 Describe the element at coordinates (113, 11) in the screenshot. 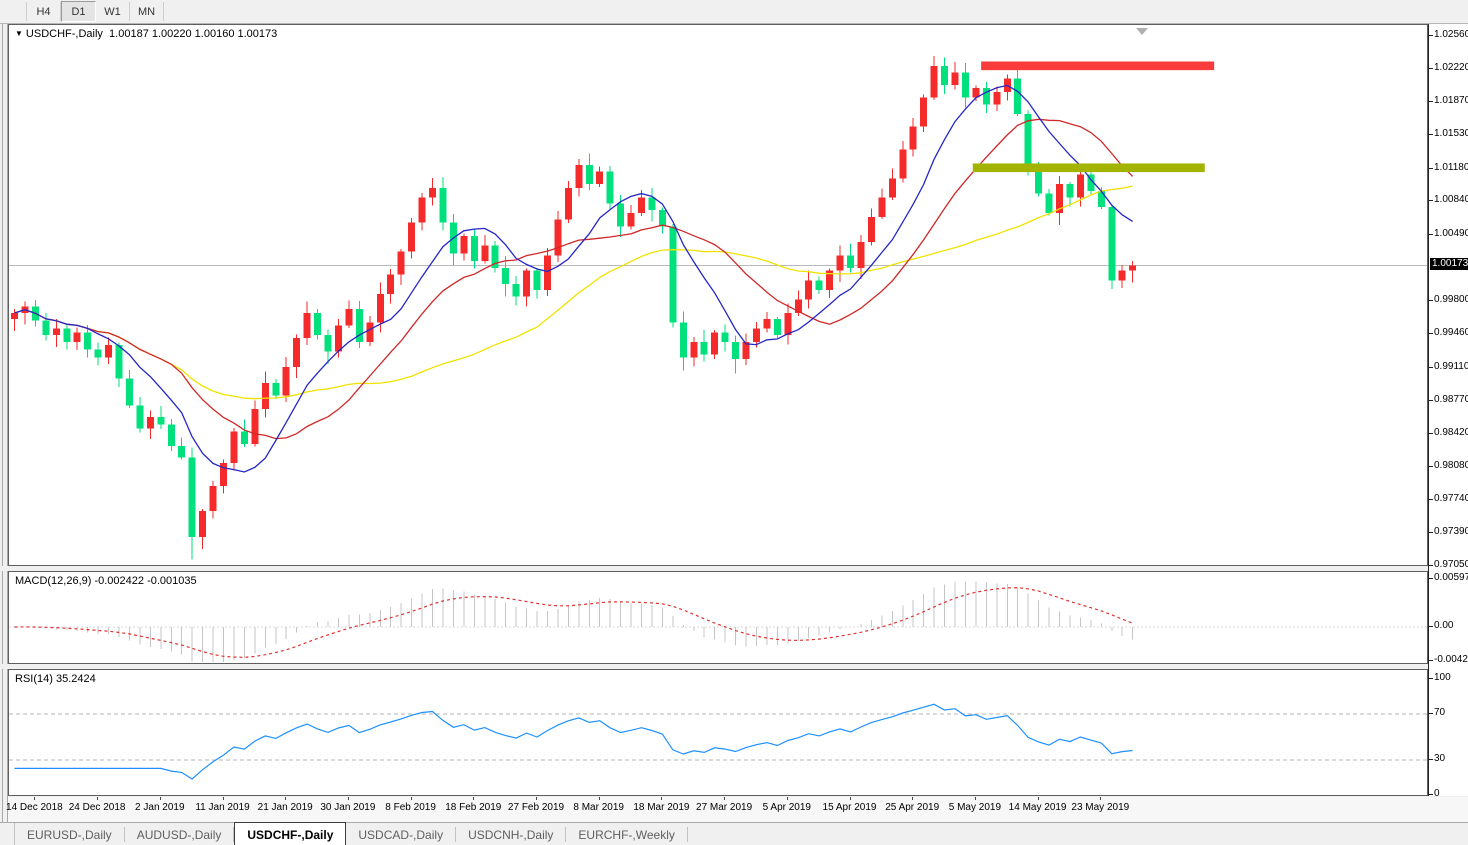

I see `timeframe-button-w1: W1` at that location.